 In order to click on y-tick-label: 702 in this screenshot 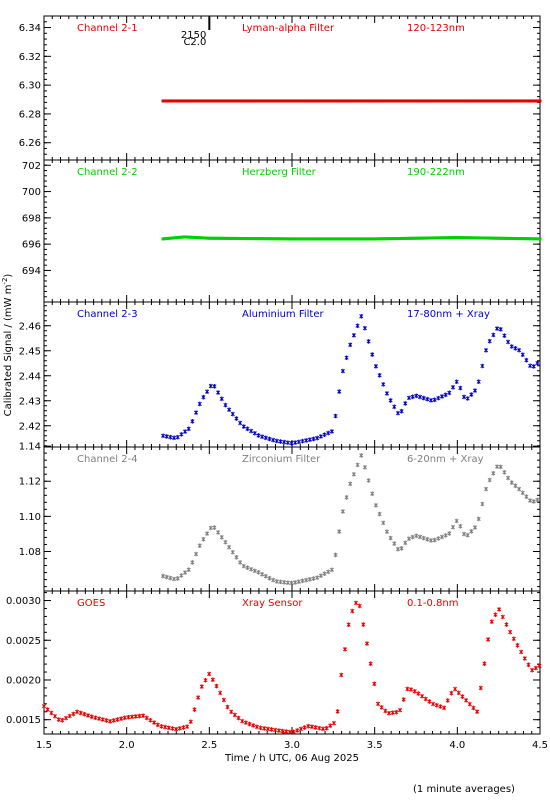, I will do `click(31, 166)`.